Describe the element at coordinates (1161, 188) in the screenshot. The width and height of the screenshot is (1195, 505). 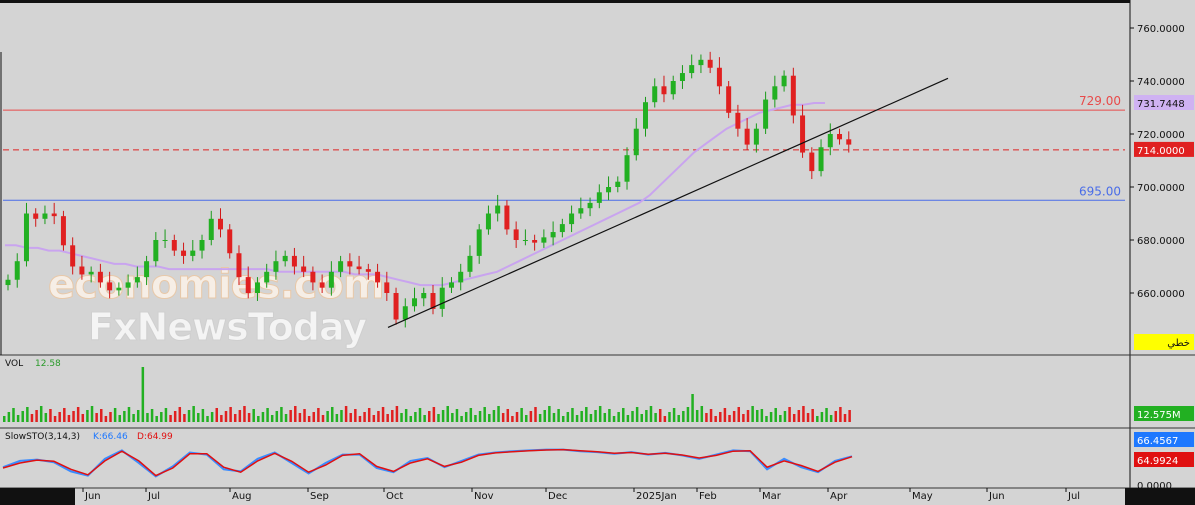
I see `price-tick-label: 700.0000` at that location.